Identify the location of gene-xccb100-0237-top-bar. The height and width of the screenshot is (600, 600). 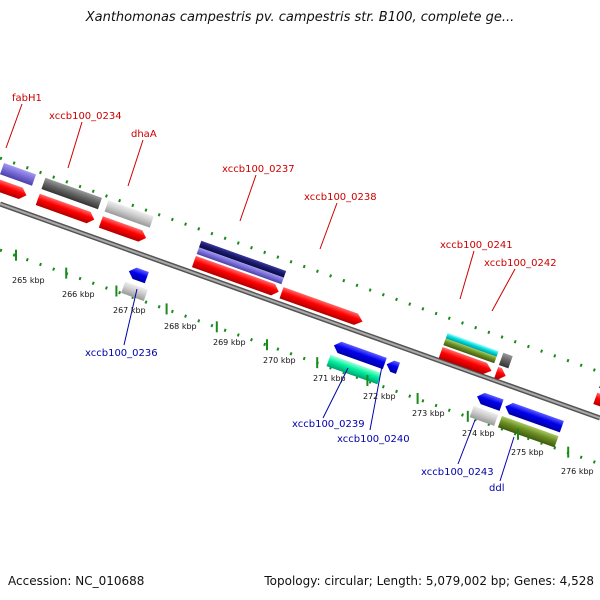
(242, 259).